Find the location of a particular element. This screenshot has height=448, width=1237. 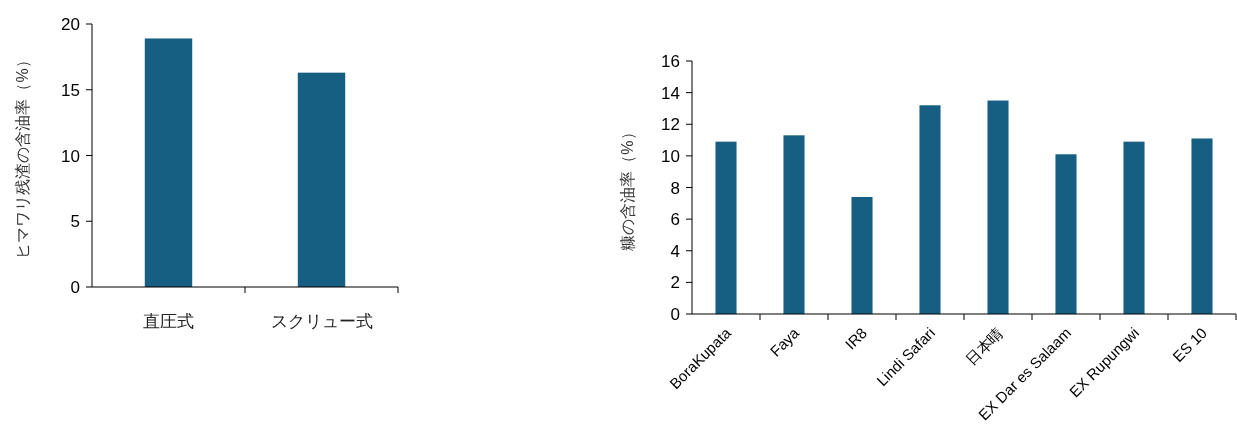

y-tick-label: 6 is located at coordinates (675, 220).